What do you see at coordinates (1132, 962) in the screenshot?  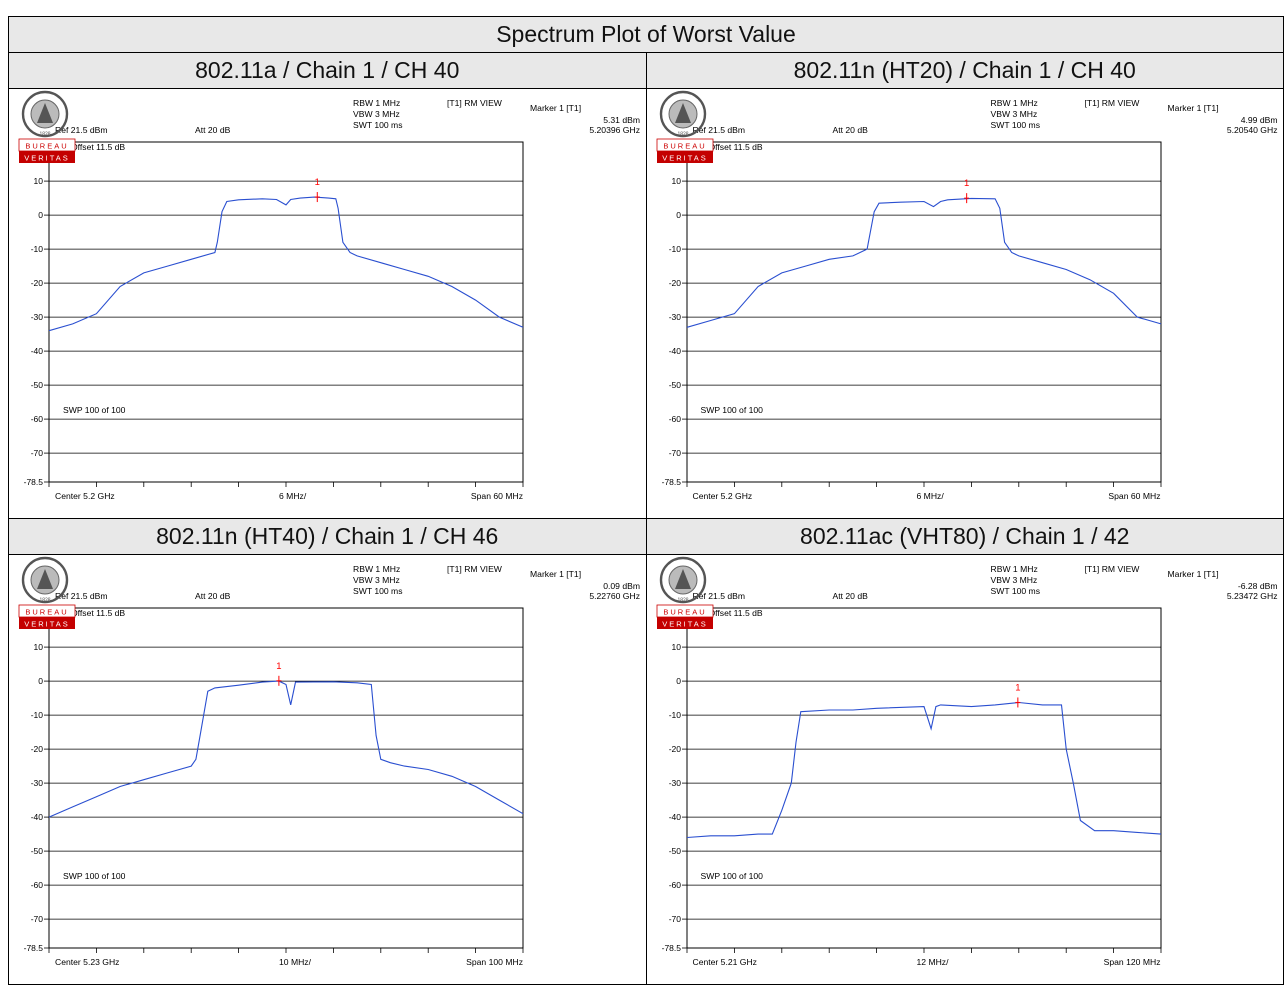 I see `span-label: Span 120 MHz` at bounding box center [1132, 962].